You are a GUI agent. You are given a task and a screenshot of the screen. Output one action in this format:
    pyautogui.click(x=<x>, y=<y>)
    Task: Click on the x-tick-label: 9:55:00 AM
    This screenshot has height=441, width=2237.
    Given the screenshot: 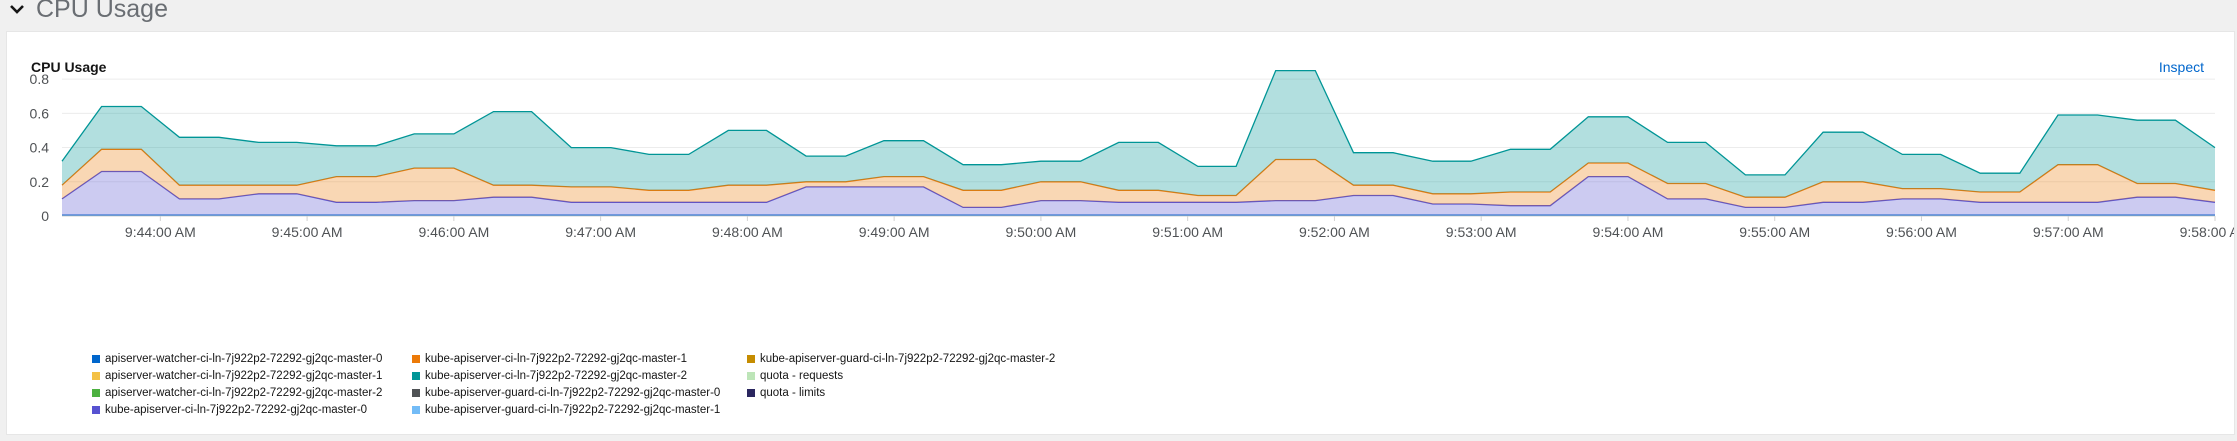 What is the action you would take?
    pyautogui.click(x=1774, y=232)
    